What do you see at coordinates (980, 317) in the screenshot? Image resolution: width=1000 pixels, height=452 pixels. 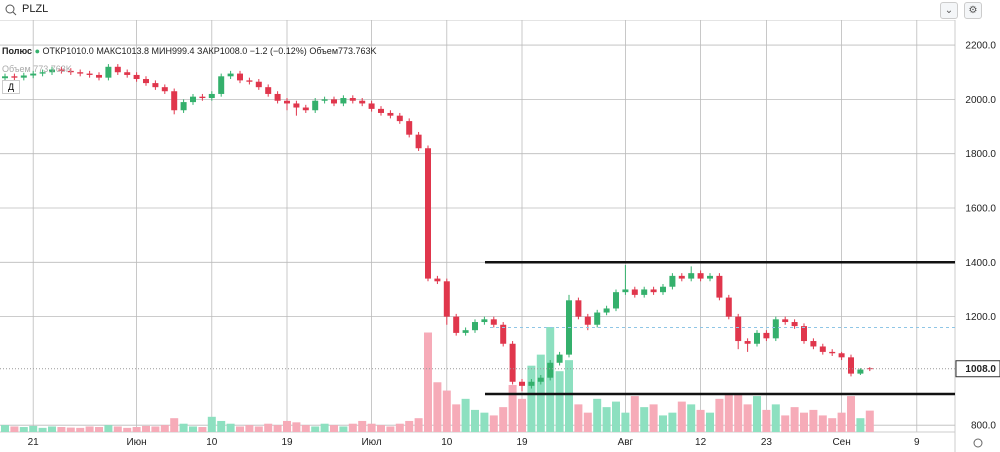 I see `y-tick-label: 1200.0` at bounding box center [980, 317].